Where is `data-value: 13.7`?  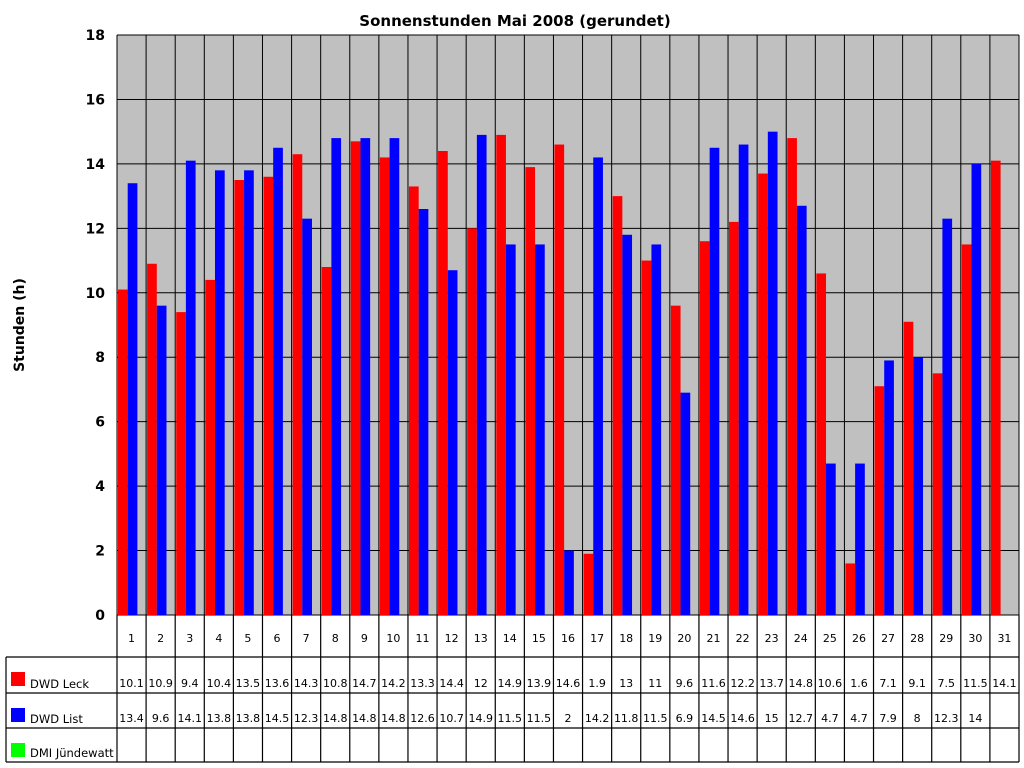 data-value: 13.7 is located at coordinates (771, 683).